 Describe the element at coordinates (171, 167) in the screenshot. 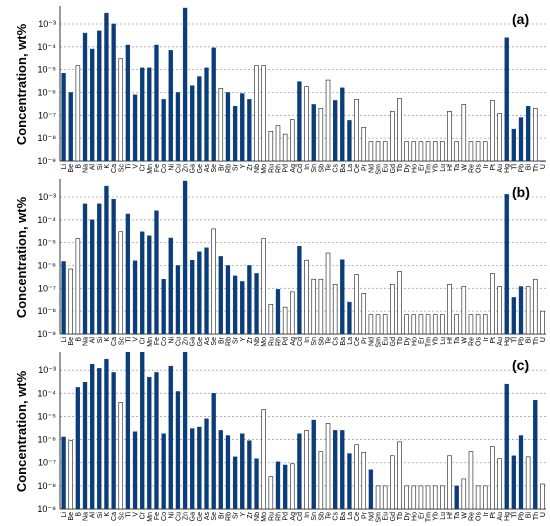

I see `x-tick-label: Ni` at that location.